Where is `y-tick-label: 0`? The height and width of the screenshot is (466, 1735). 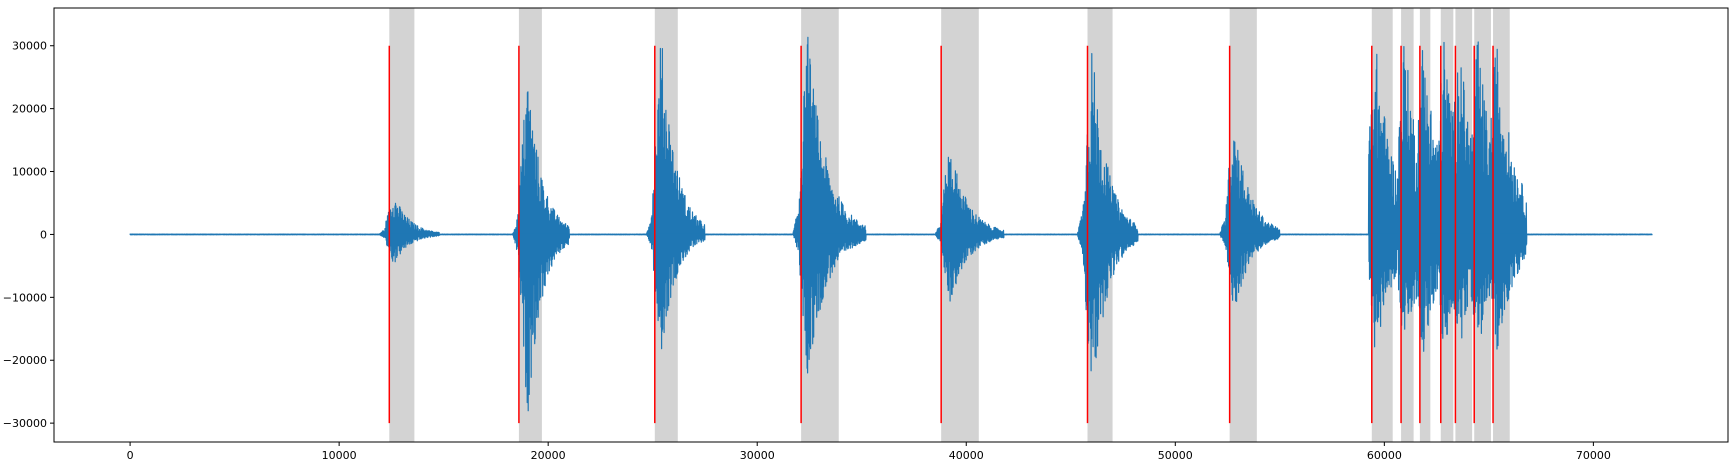
y-tick-label: 0 is located at coordinates (43, 234).